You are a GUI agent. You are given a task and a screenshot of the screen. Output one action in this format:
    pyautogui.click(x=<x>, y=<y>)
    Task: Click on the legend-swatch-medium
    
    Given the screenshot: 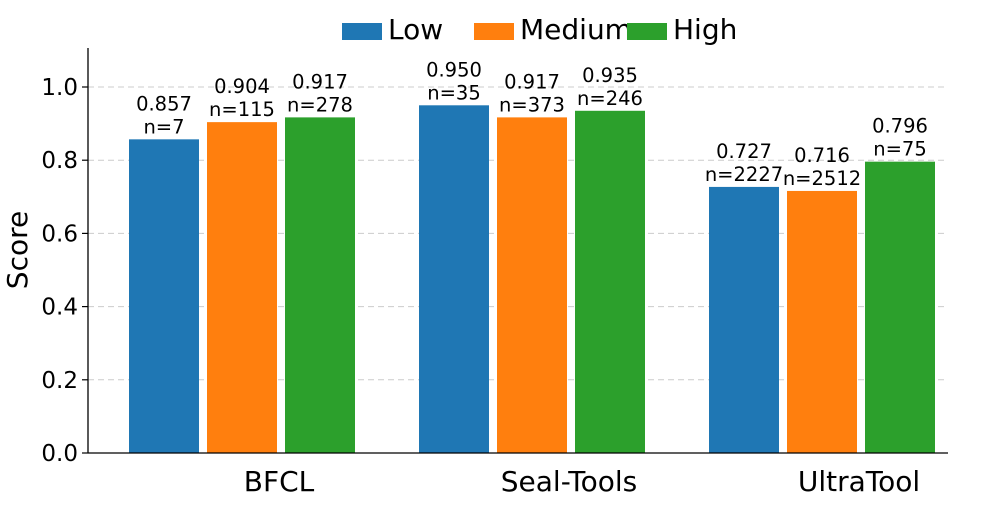 What is the action you would take?
    pyautogui.click(x=494, y=31)
    